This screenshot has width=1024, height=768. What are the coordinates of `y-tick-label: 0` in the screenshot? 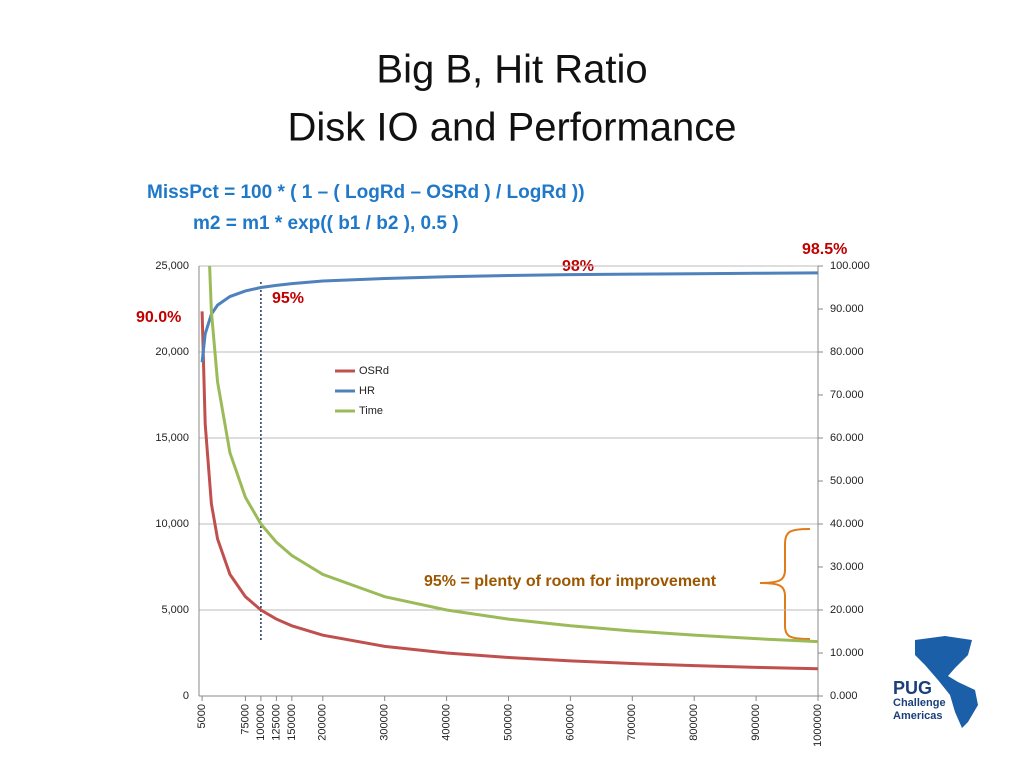 It's located at (186, 696).